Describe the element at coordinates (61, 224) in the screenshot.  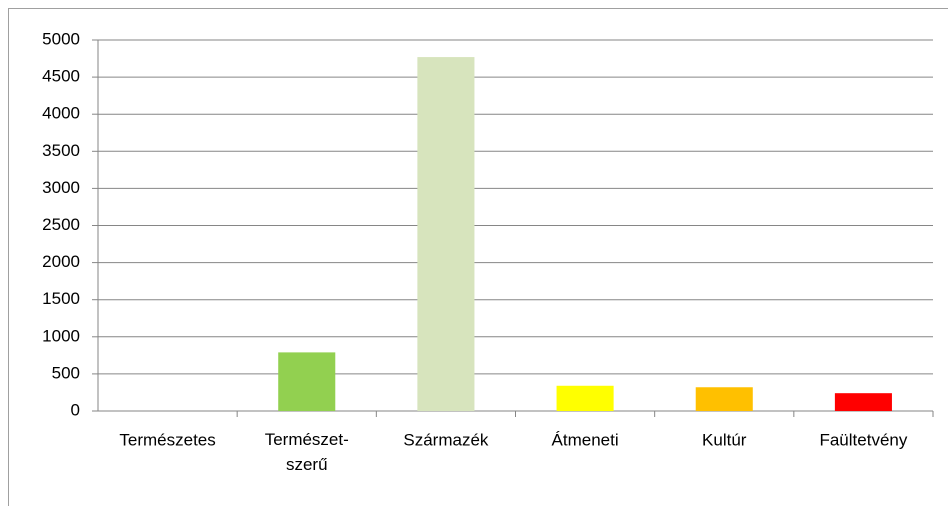
I see `y-tick-label: 2500` at that location.